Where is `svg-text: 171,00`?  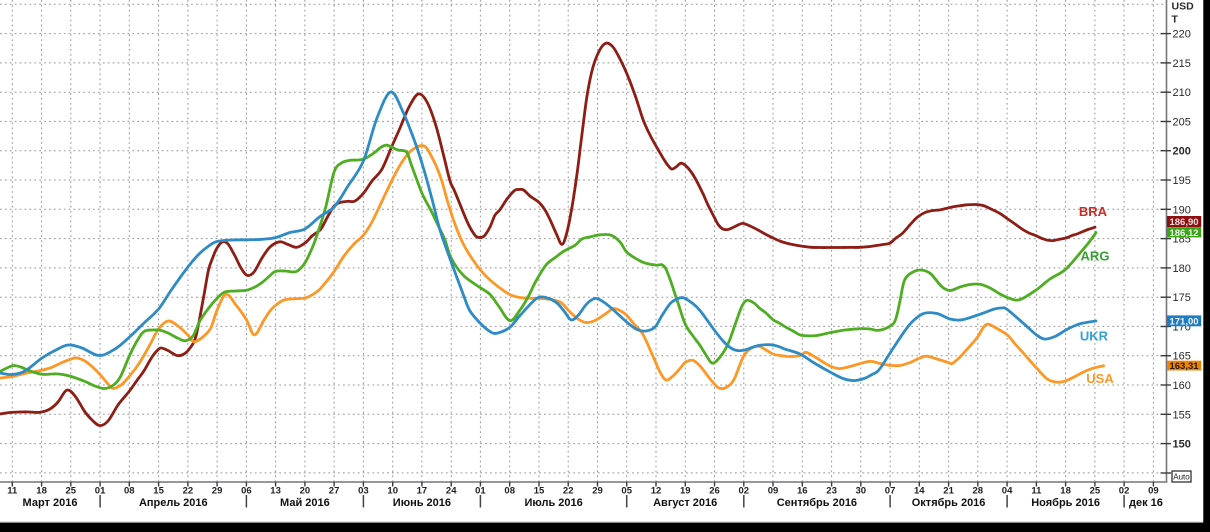 svg-text: 171,00 is located at coordinates (1183, 322).